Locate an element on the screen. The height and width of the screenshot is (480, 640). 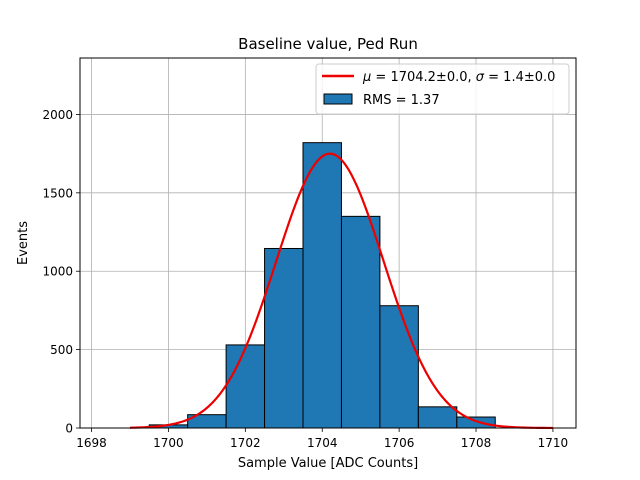
x-tick-label: 1698 is located at coordinates (91, 443).